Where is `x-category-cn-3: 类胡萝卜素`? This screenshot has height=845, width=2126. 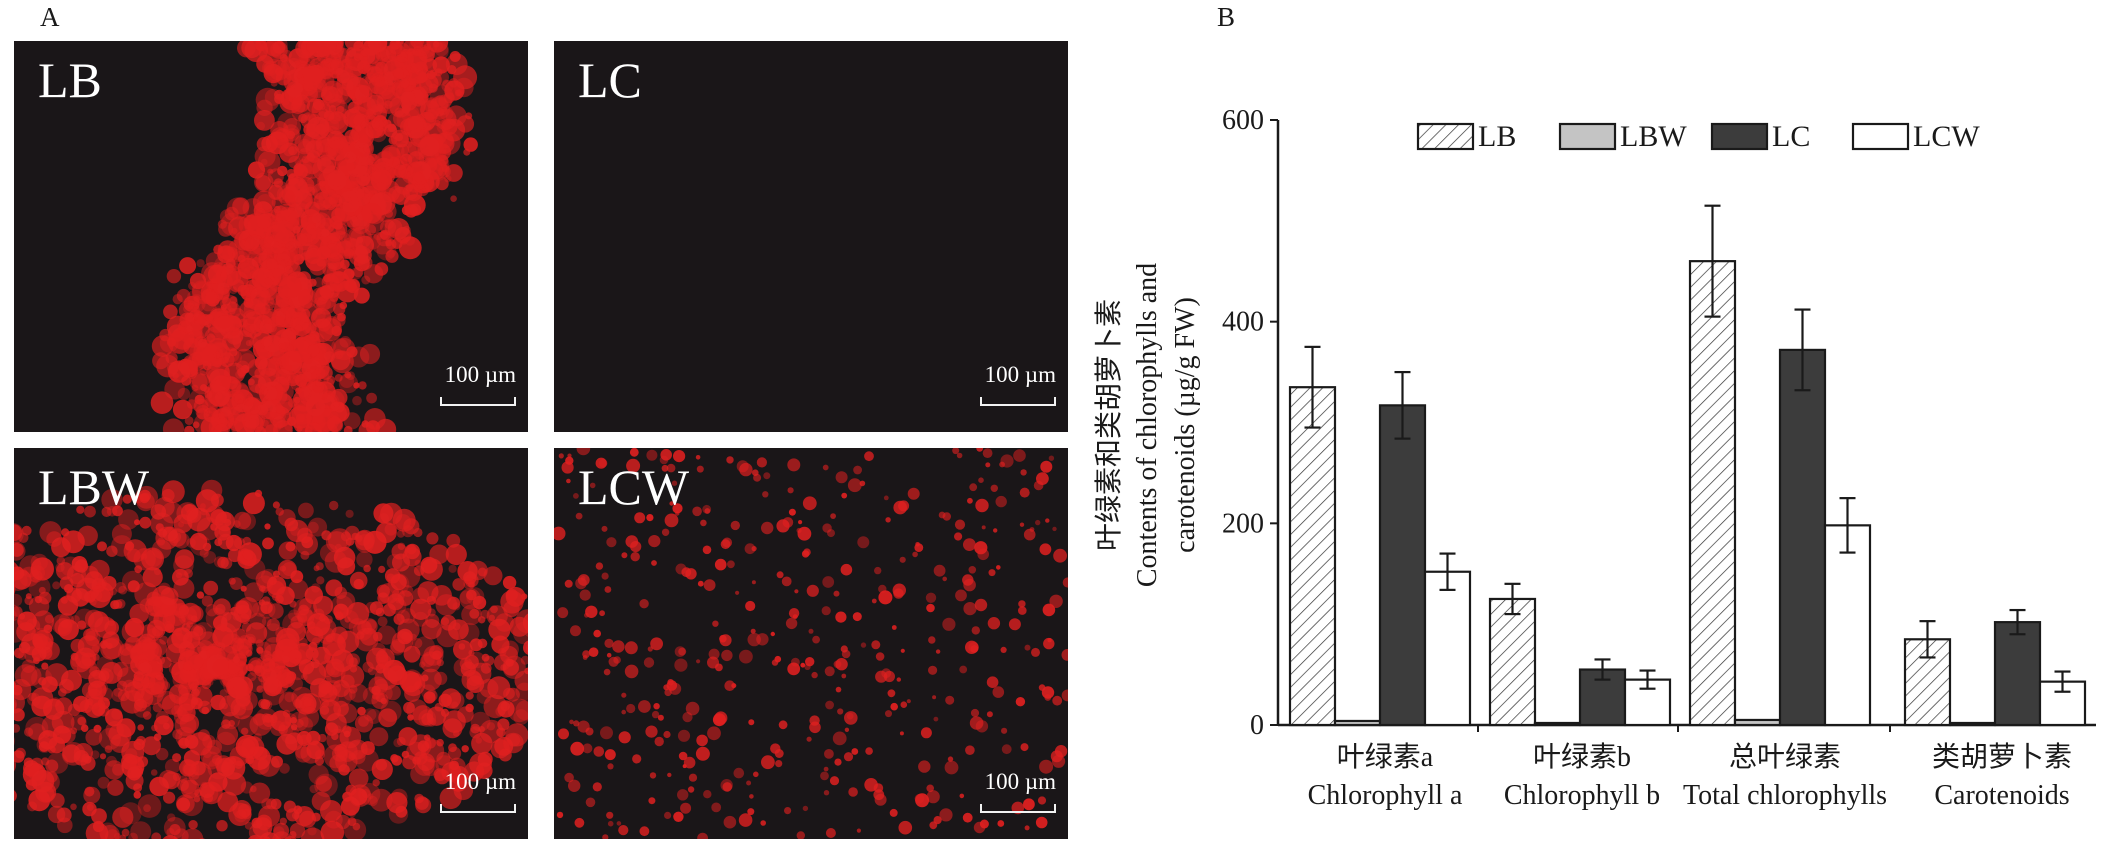
x-category-cn-3: 类胡萝卜素 is located at coordinates (2002, 757).